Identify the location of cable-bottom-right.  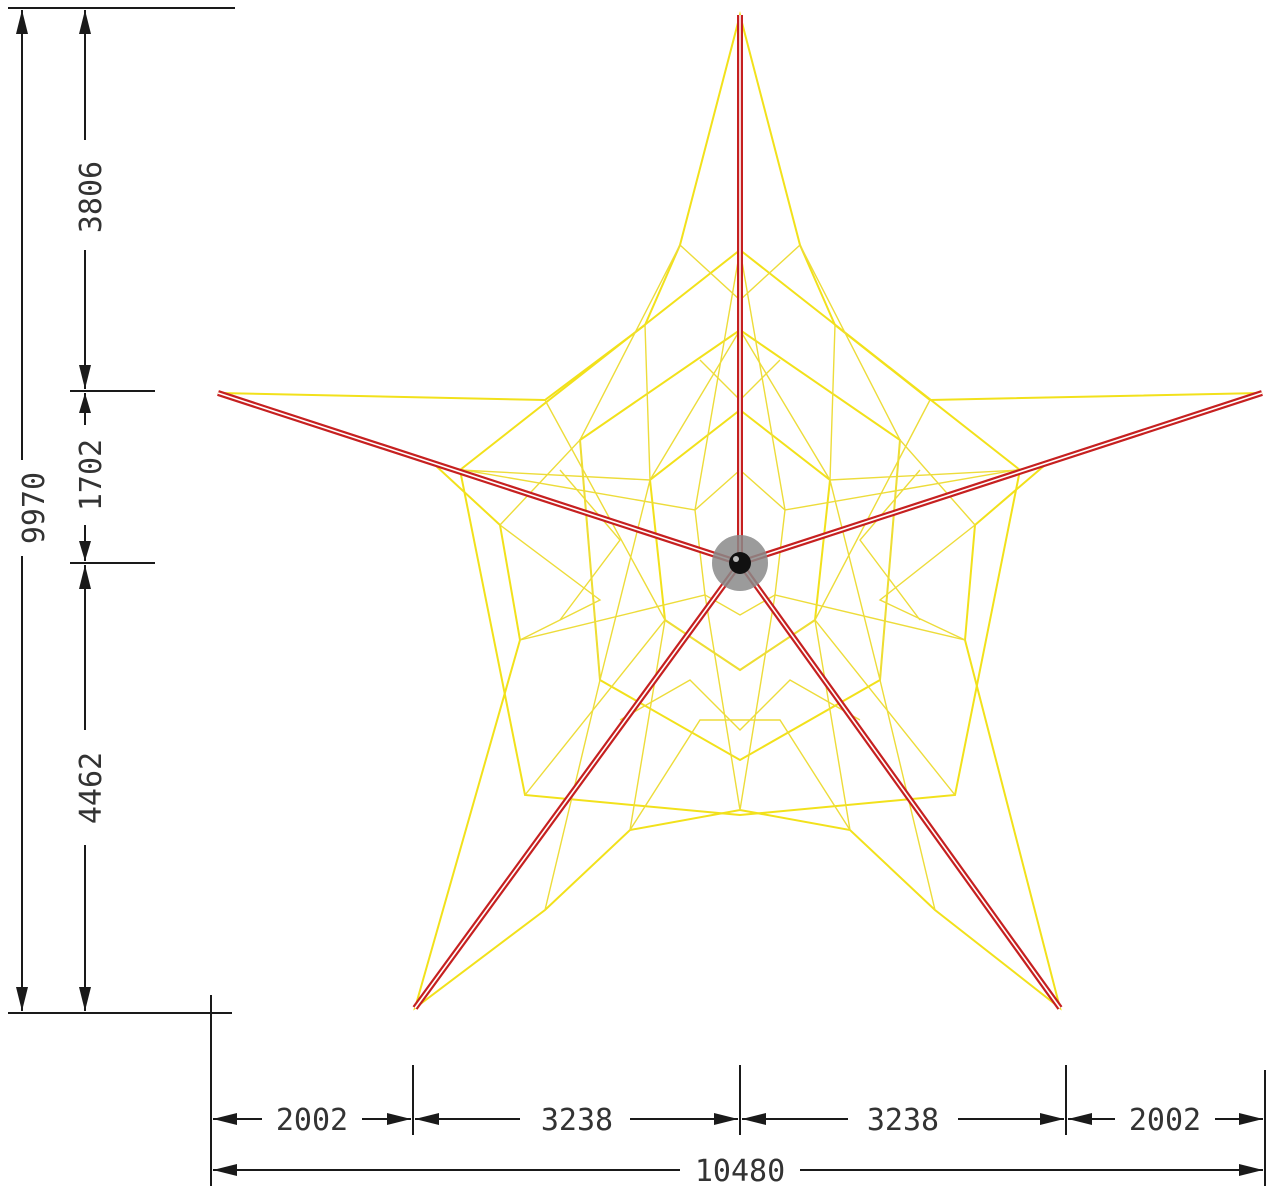
(900, 785).